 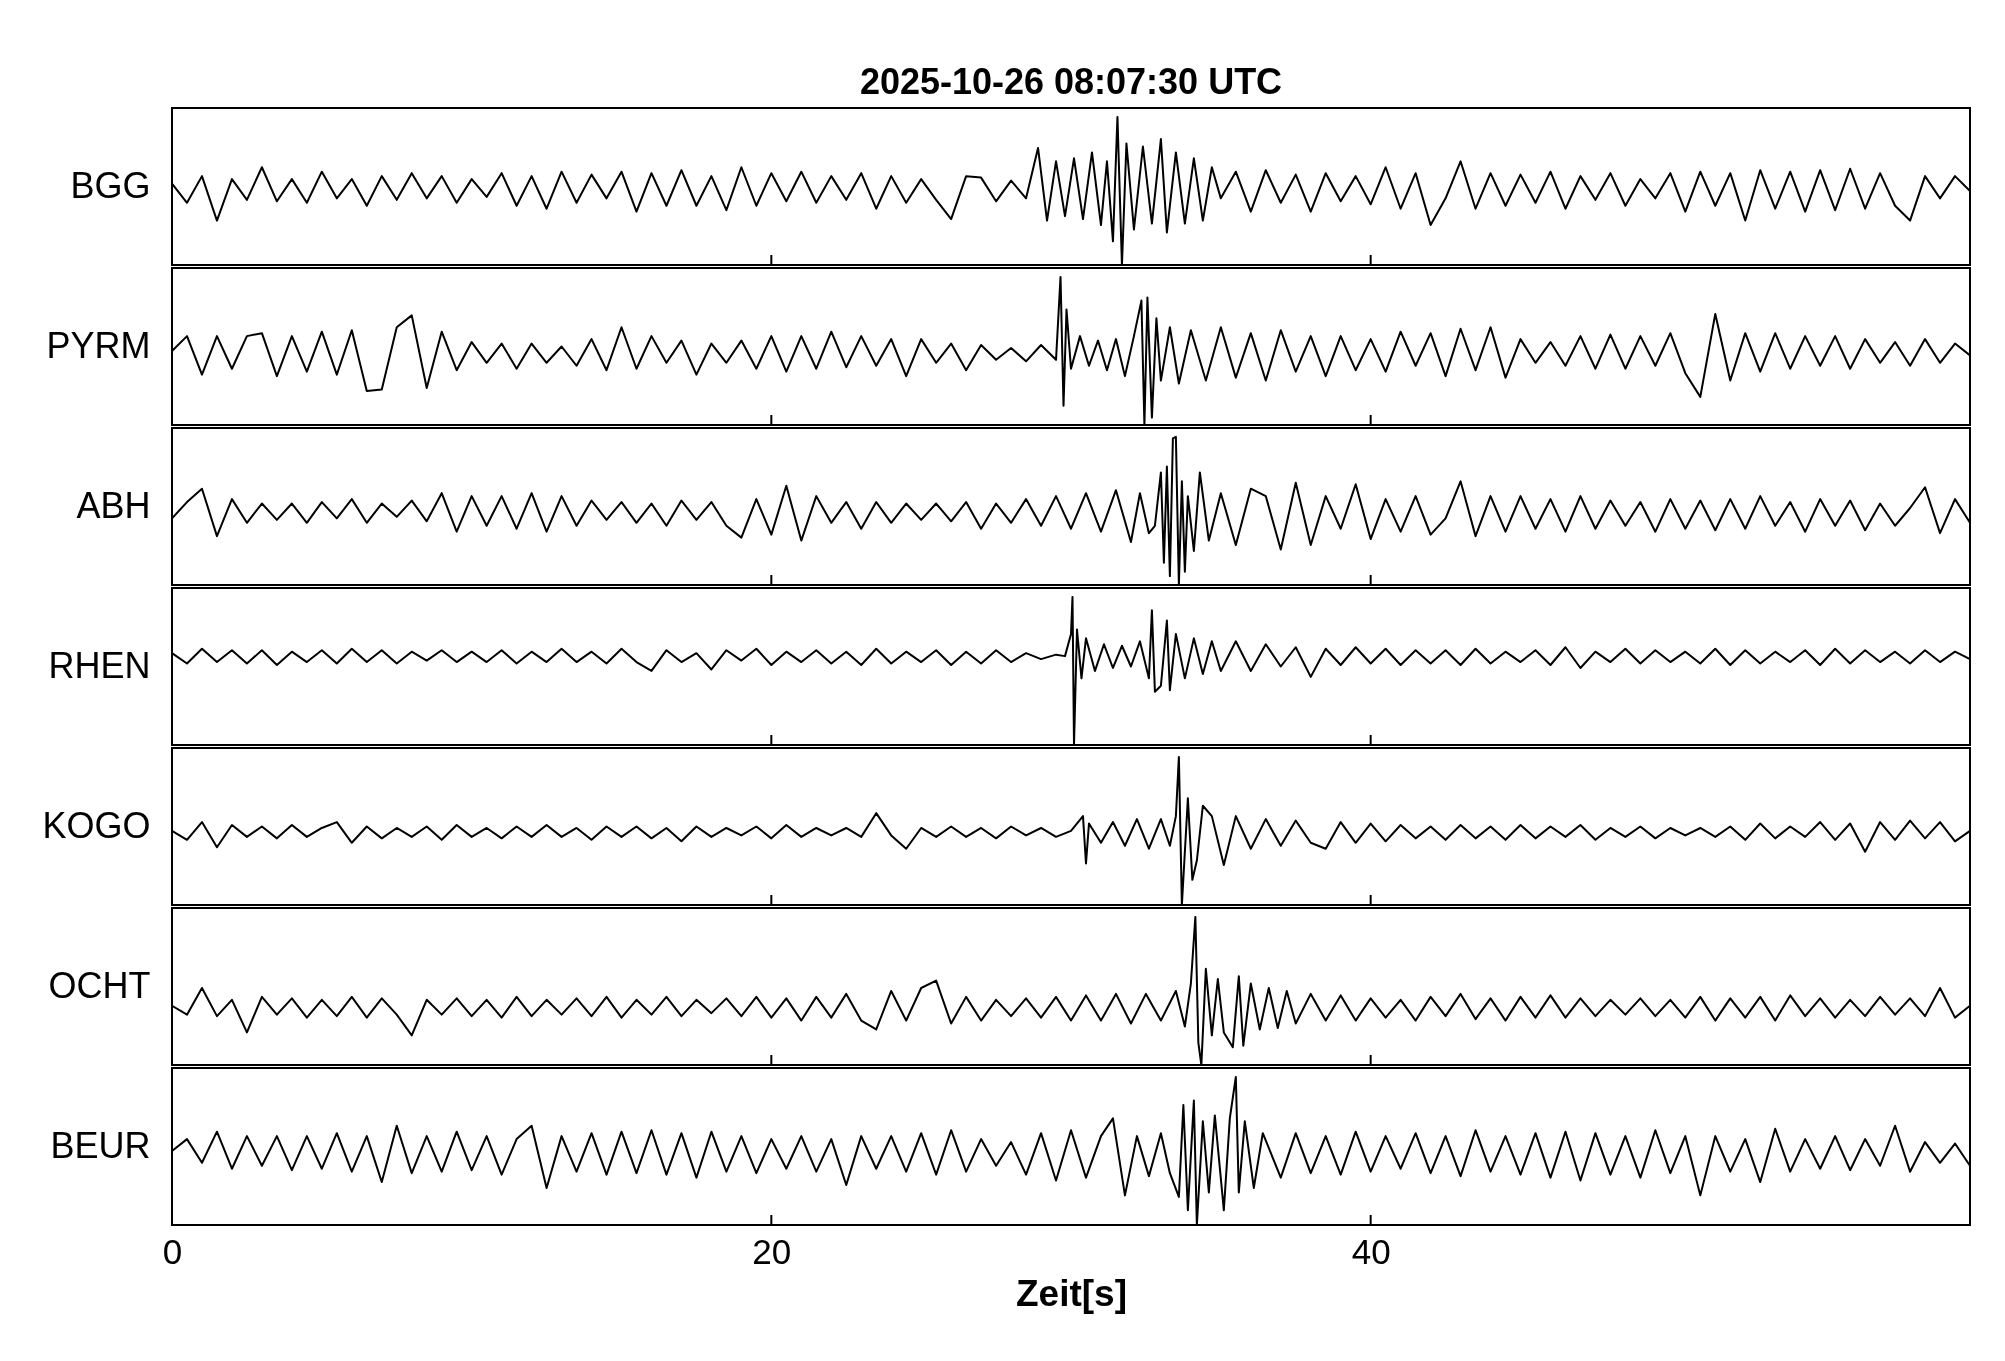 I want to click on y-axis-title: OCHT, so click(x=99, y=985).